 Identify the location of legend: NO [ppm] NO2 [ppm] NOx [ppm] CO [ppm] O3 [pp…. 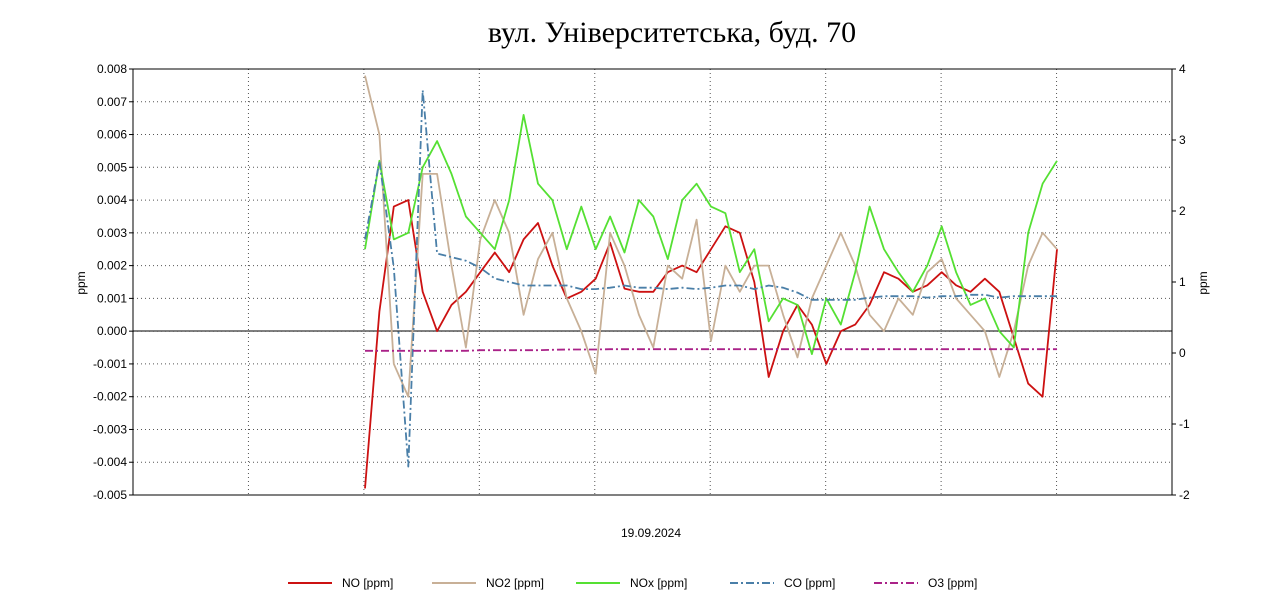
(640, 587).